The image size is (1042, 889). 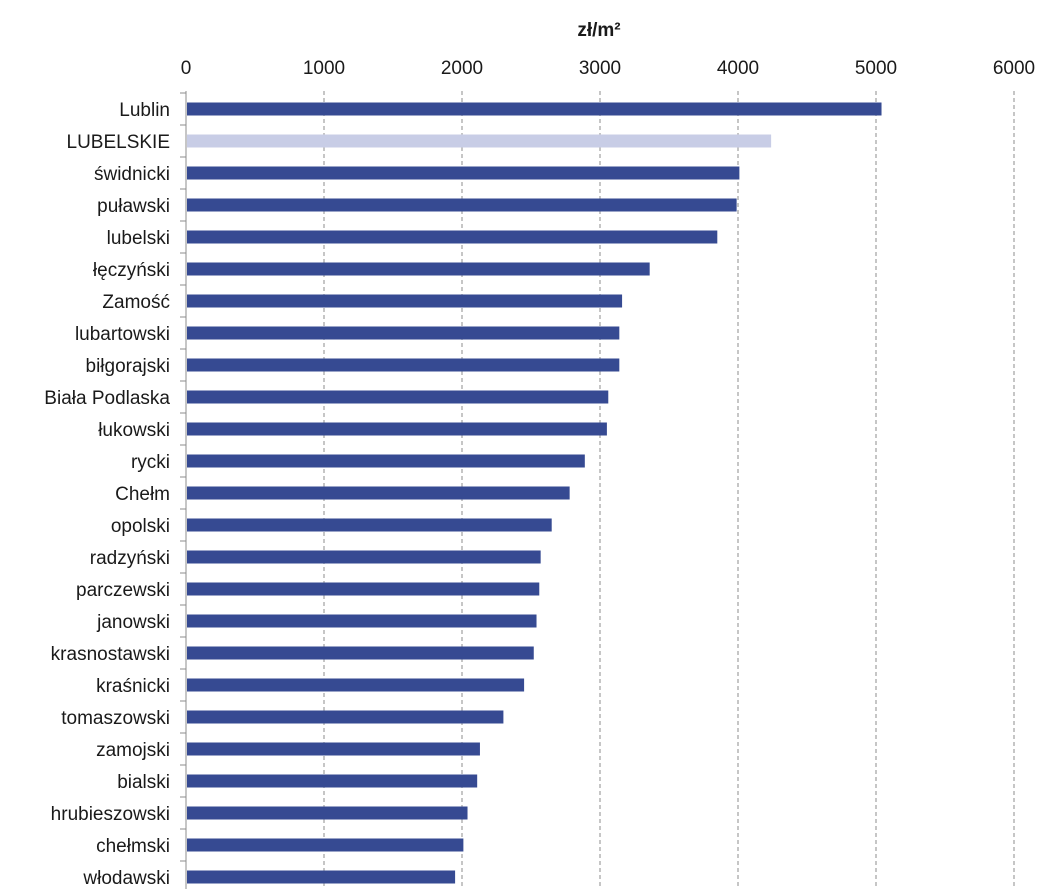 What do you see at coordinates (136, 302) in the screenshot?
I see `category-label: Zamość` at bounding box center [136, 302].